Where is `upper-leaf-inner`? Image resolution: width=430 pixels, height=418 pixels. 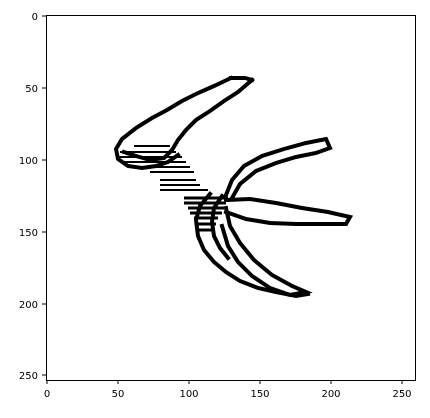 upper-leaf-inner is located at coordinates (188, 120).